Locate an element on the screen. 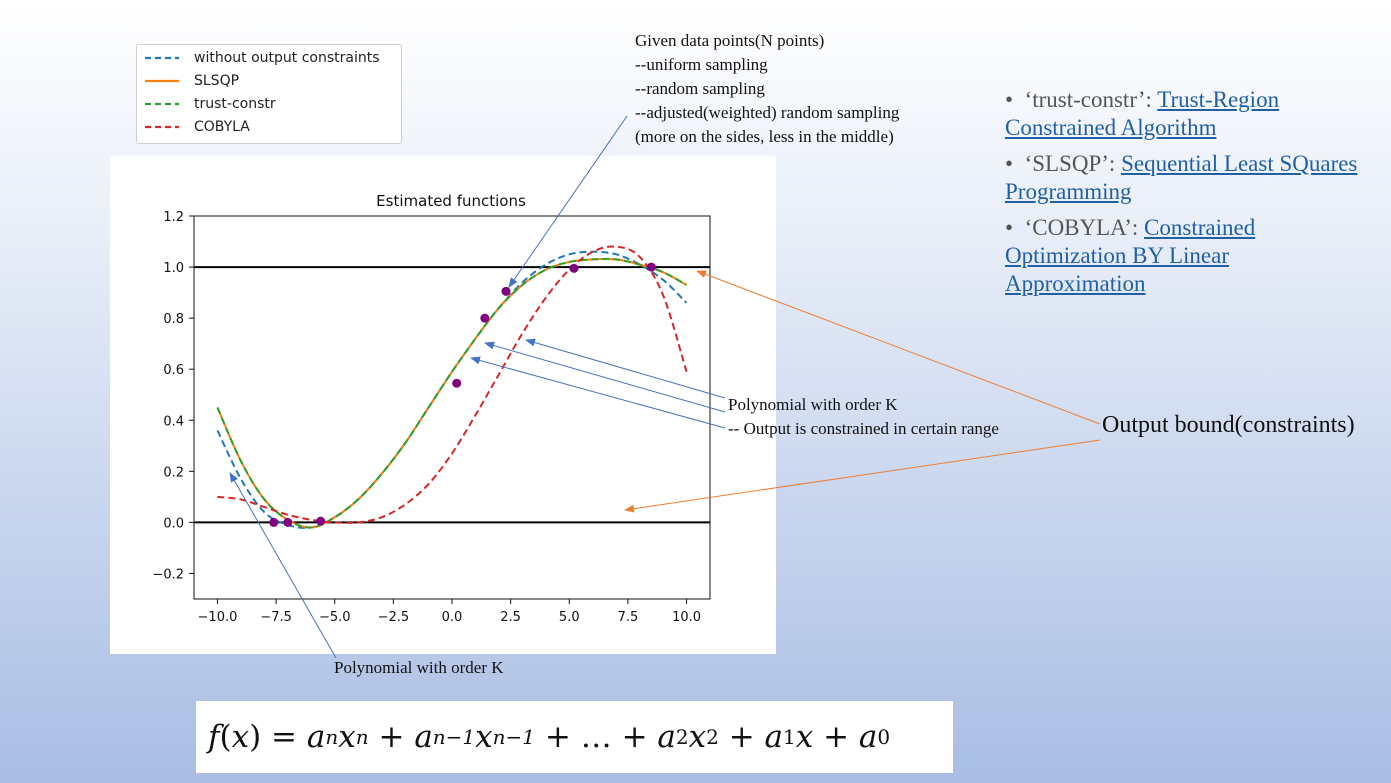 This screenshot has width=1391, height=783. legend-swatch-blue-dashed is located at coordinates (162, 58).